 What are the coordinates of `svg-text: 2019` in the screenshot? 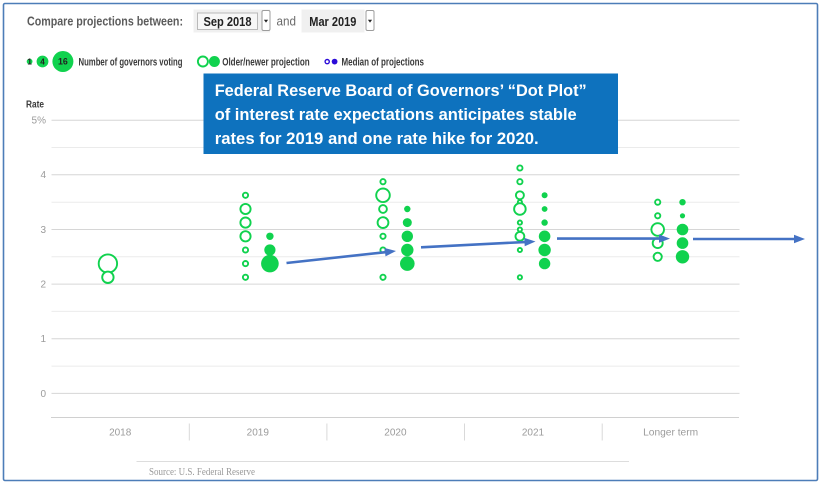 It's located at (258, 433).